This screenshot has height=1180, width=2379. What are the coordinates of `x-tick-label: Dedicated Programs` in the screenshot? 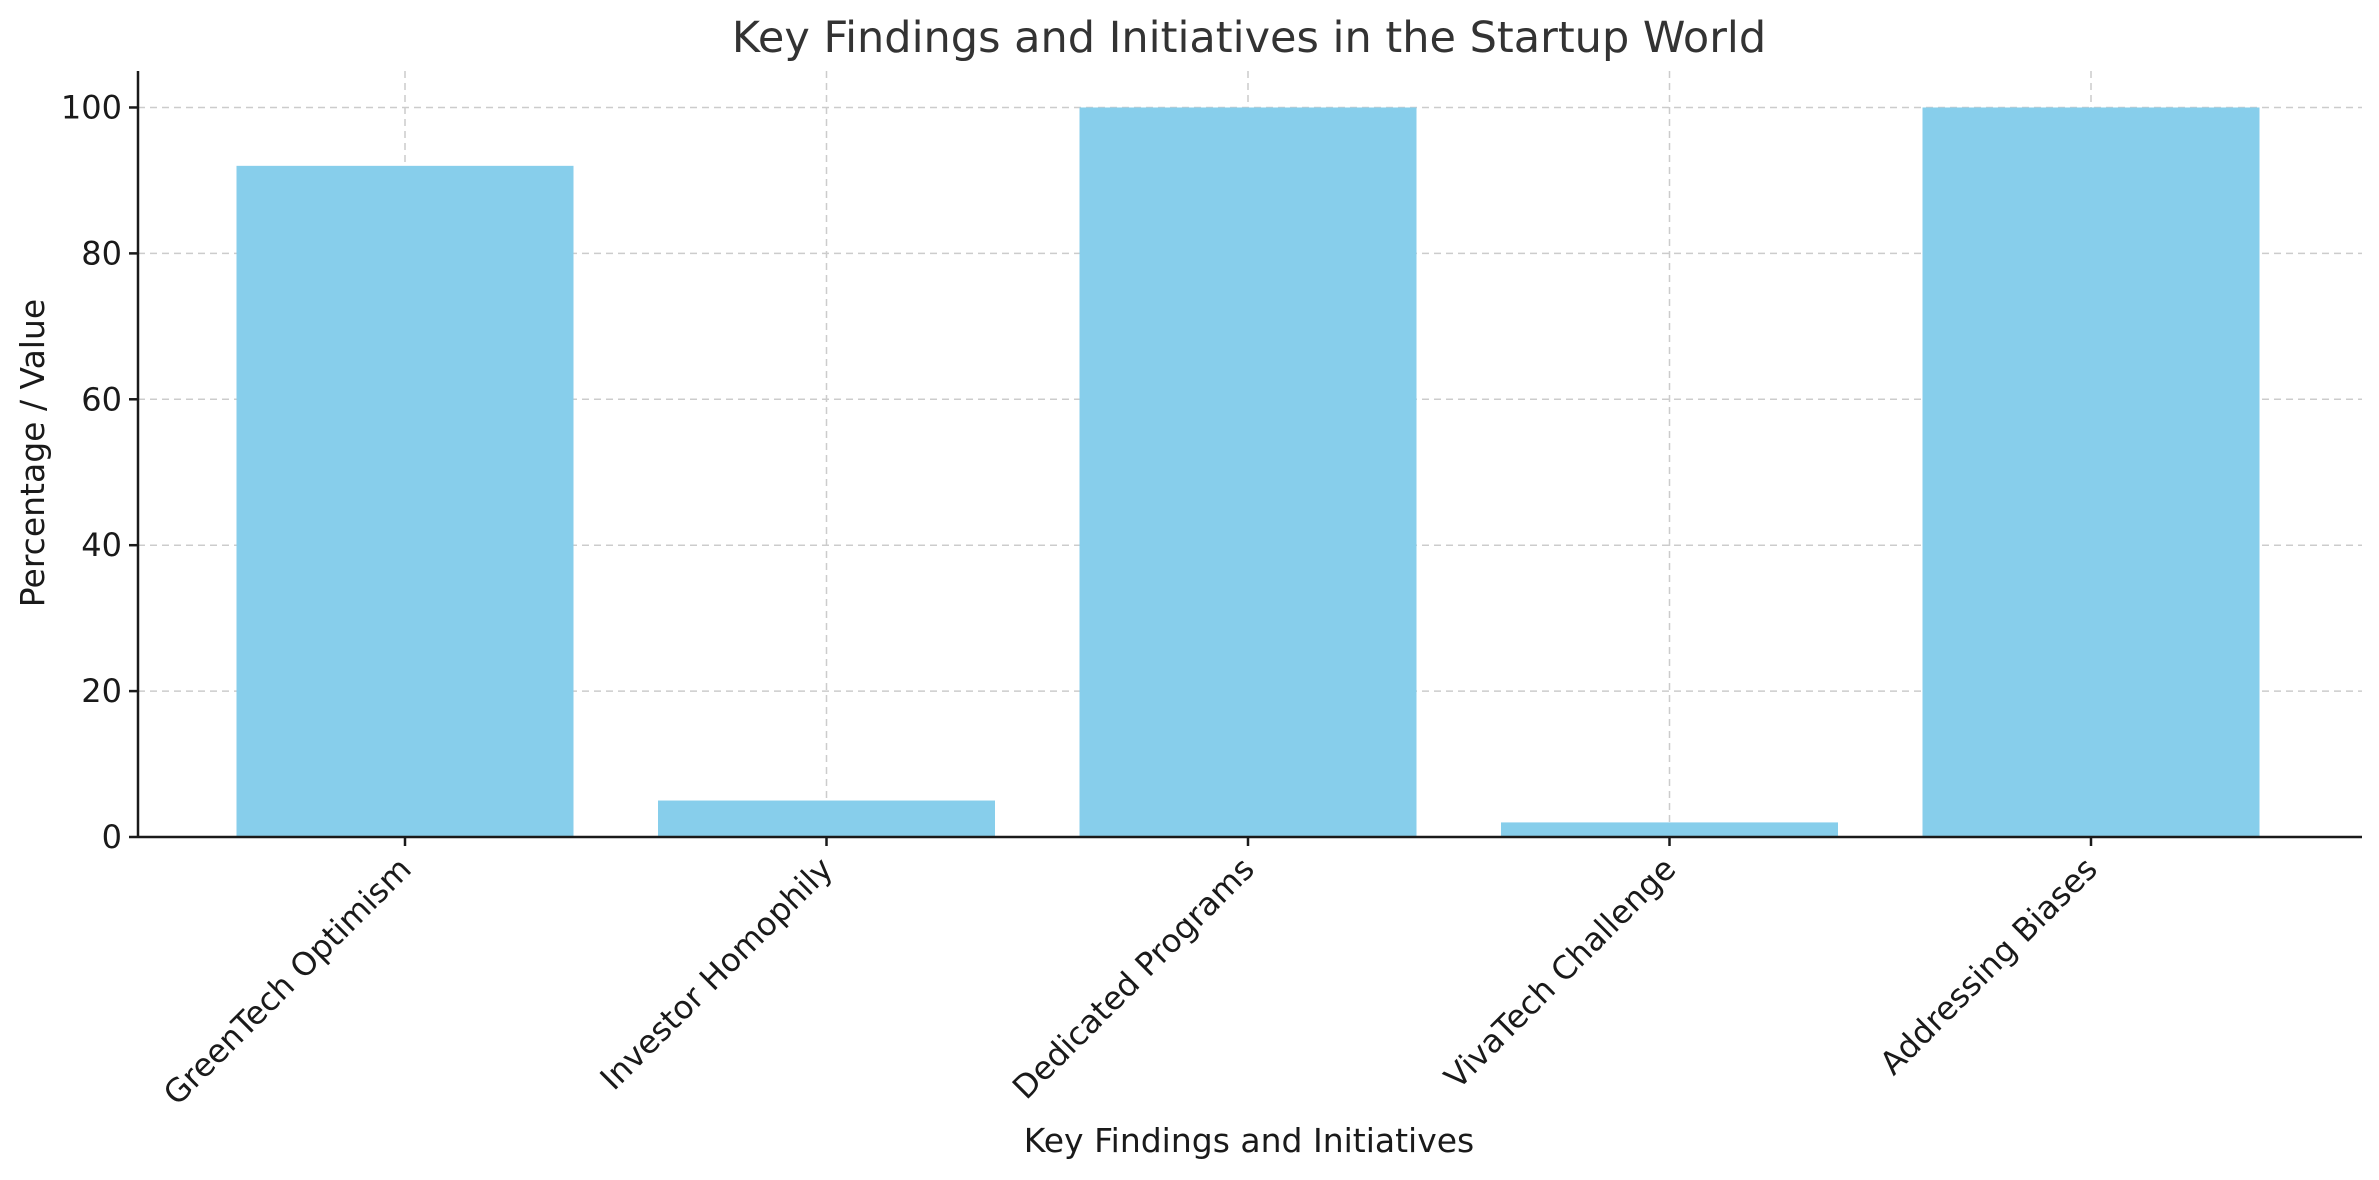 It's located at (1133, 978).